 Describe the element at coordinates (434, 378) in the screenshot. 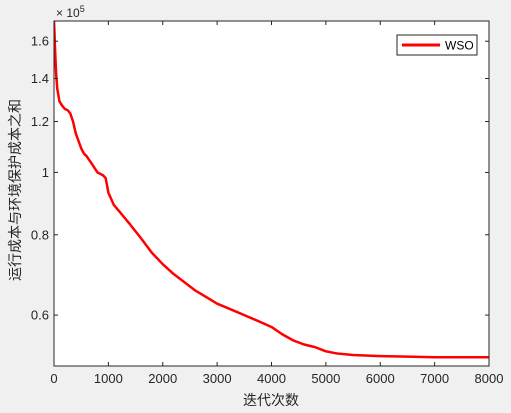

I see `x-tick-label: 7000` at that location.